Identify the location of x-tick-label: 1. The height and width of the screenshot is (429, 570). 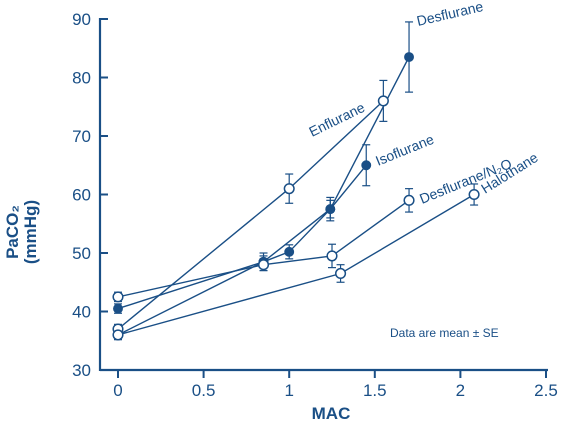
(288, 390).